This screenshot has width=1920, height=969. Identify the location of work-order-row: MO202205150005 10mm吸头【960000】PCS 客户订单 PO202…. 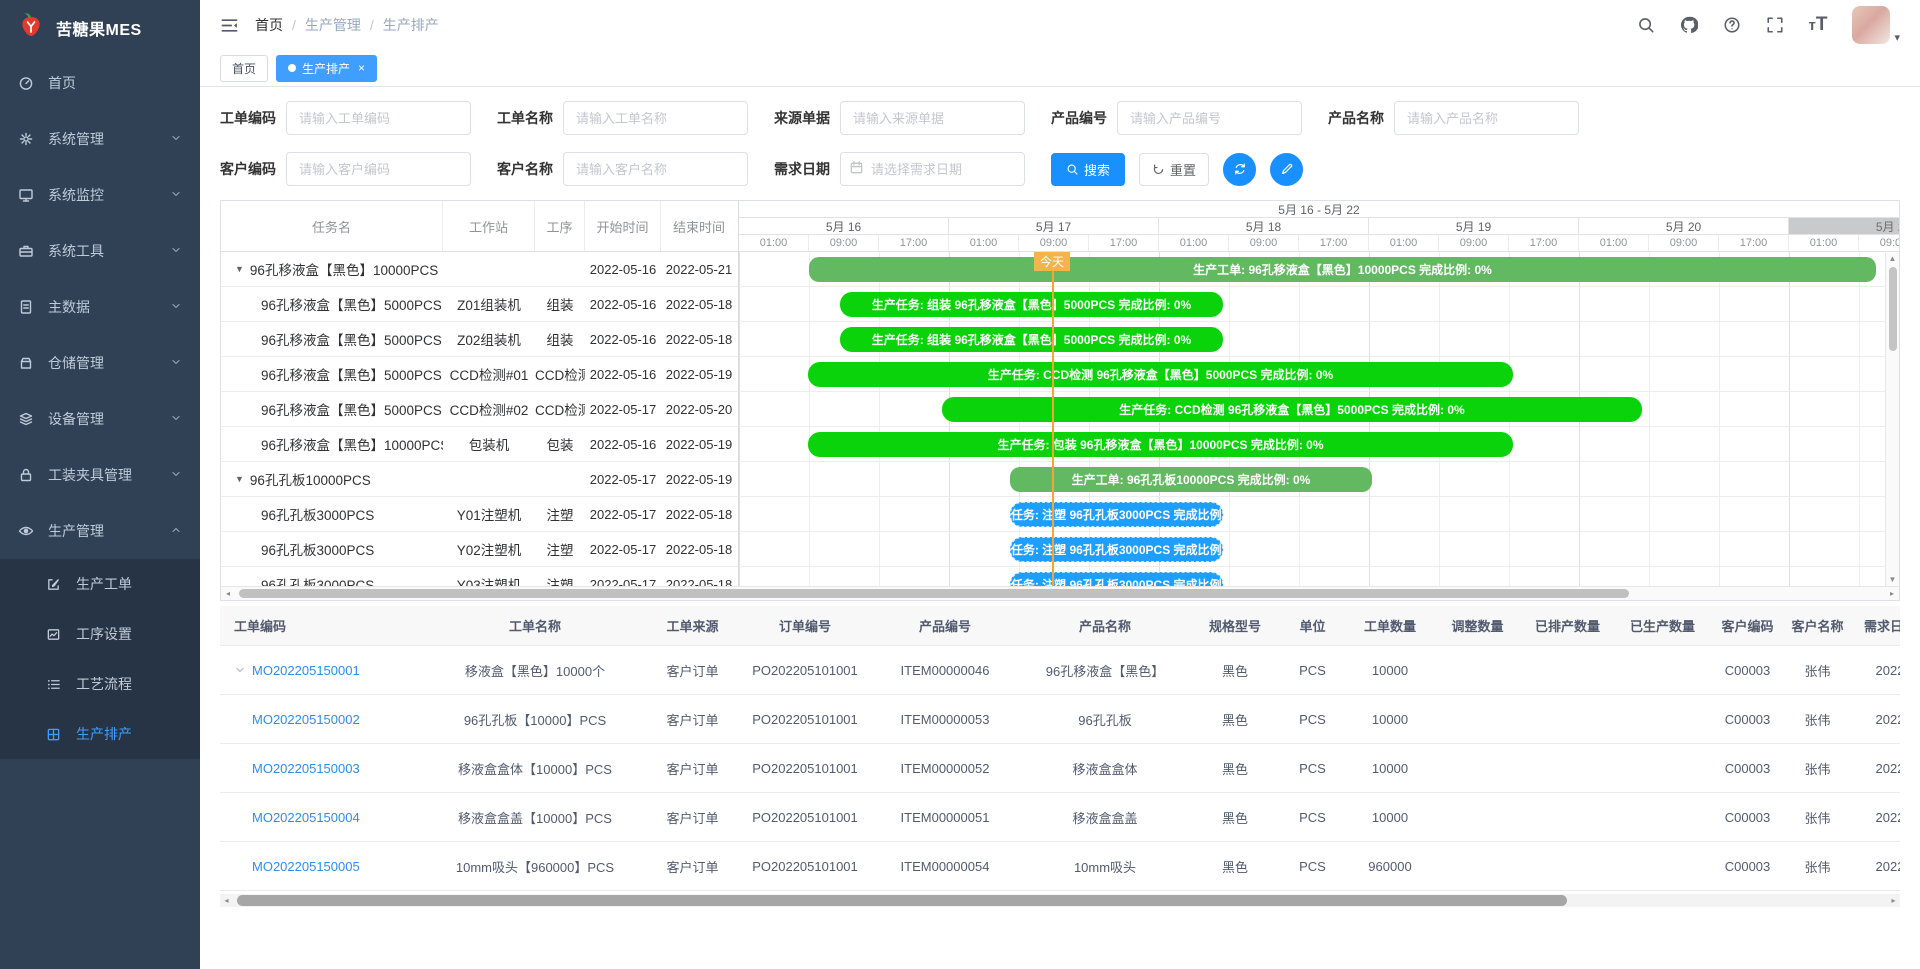
(1060, 866).